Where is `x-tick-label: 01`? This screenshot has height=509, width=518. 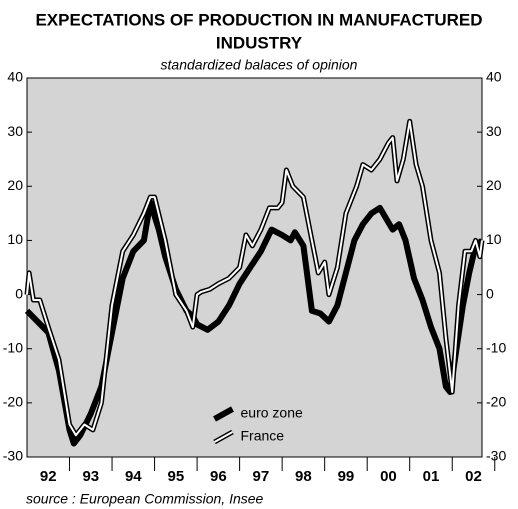 x-tick-label: 01 is located at coordinates (431, 476).